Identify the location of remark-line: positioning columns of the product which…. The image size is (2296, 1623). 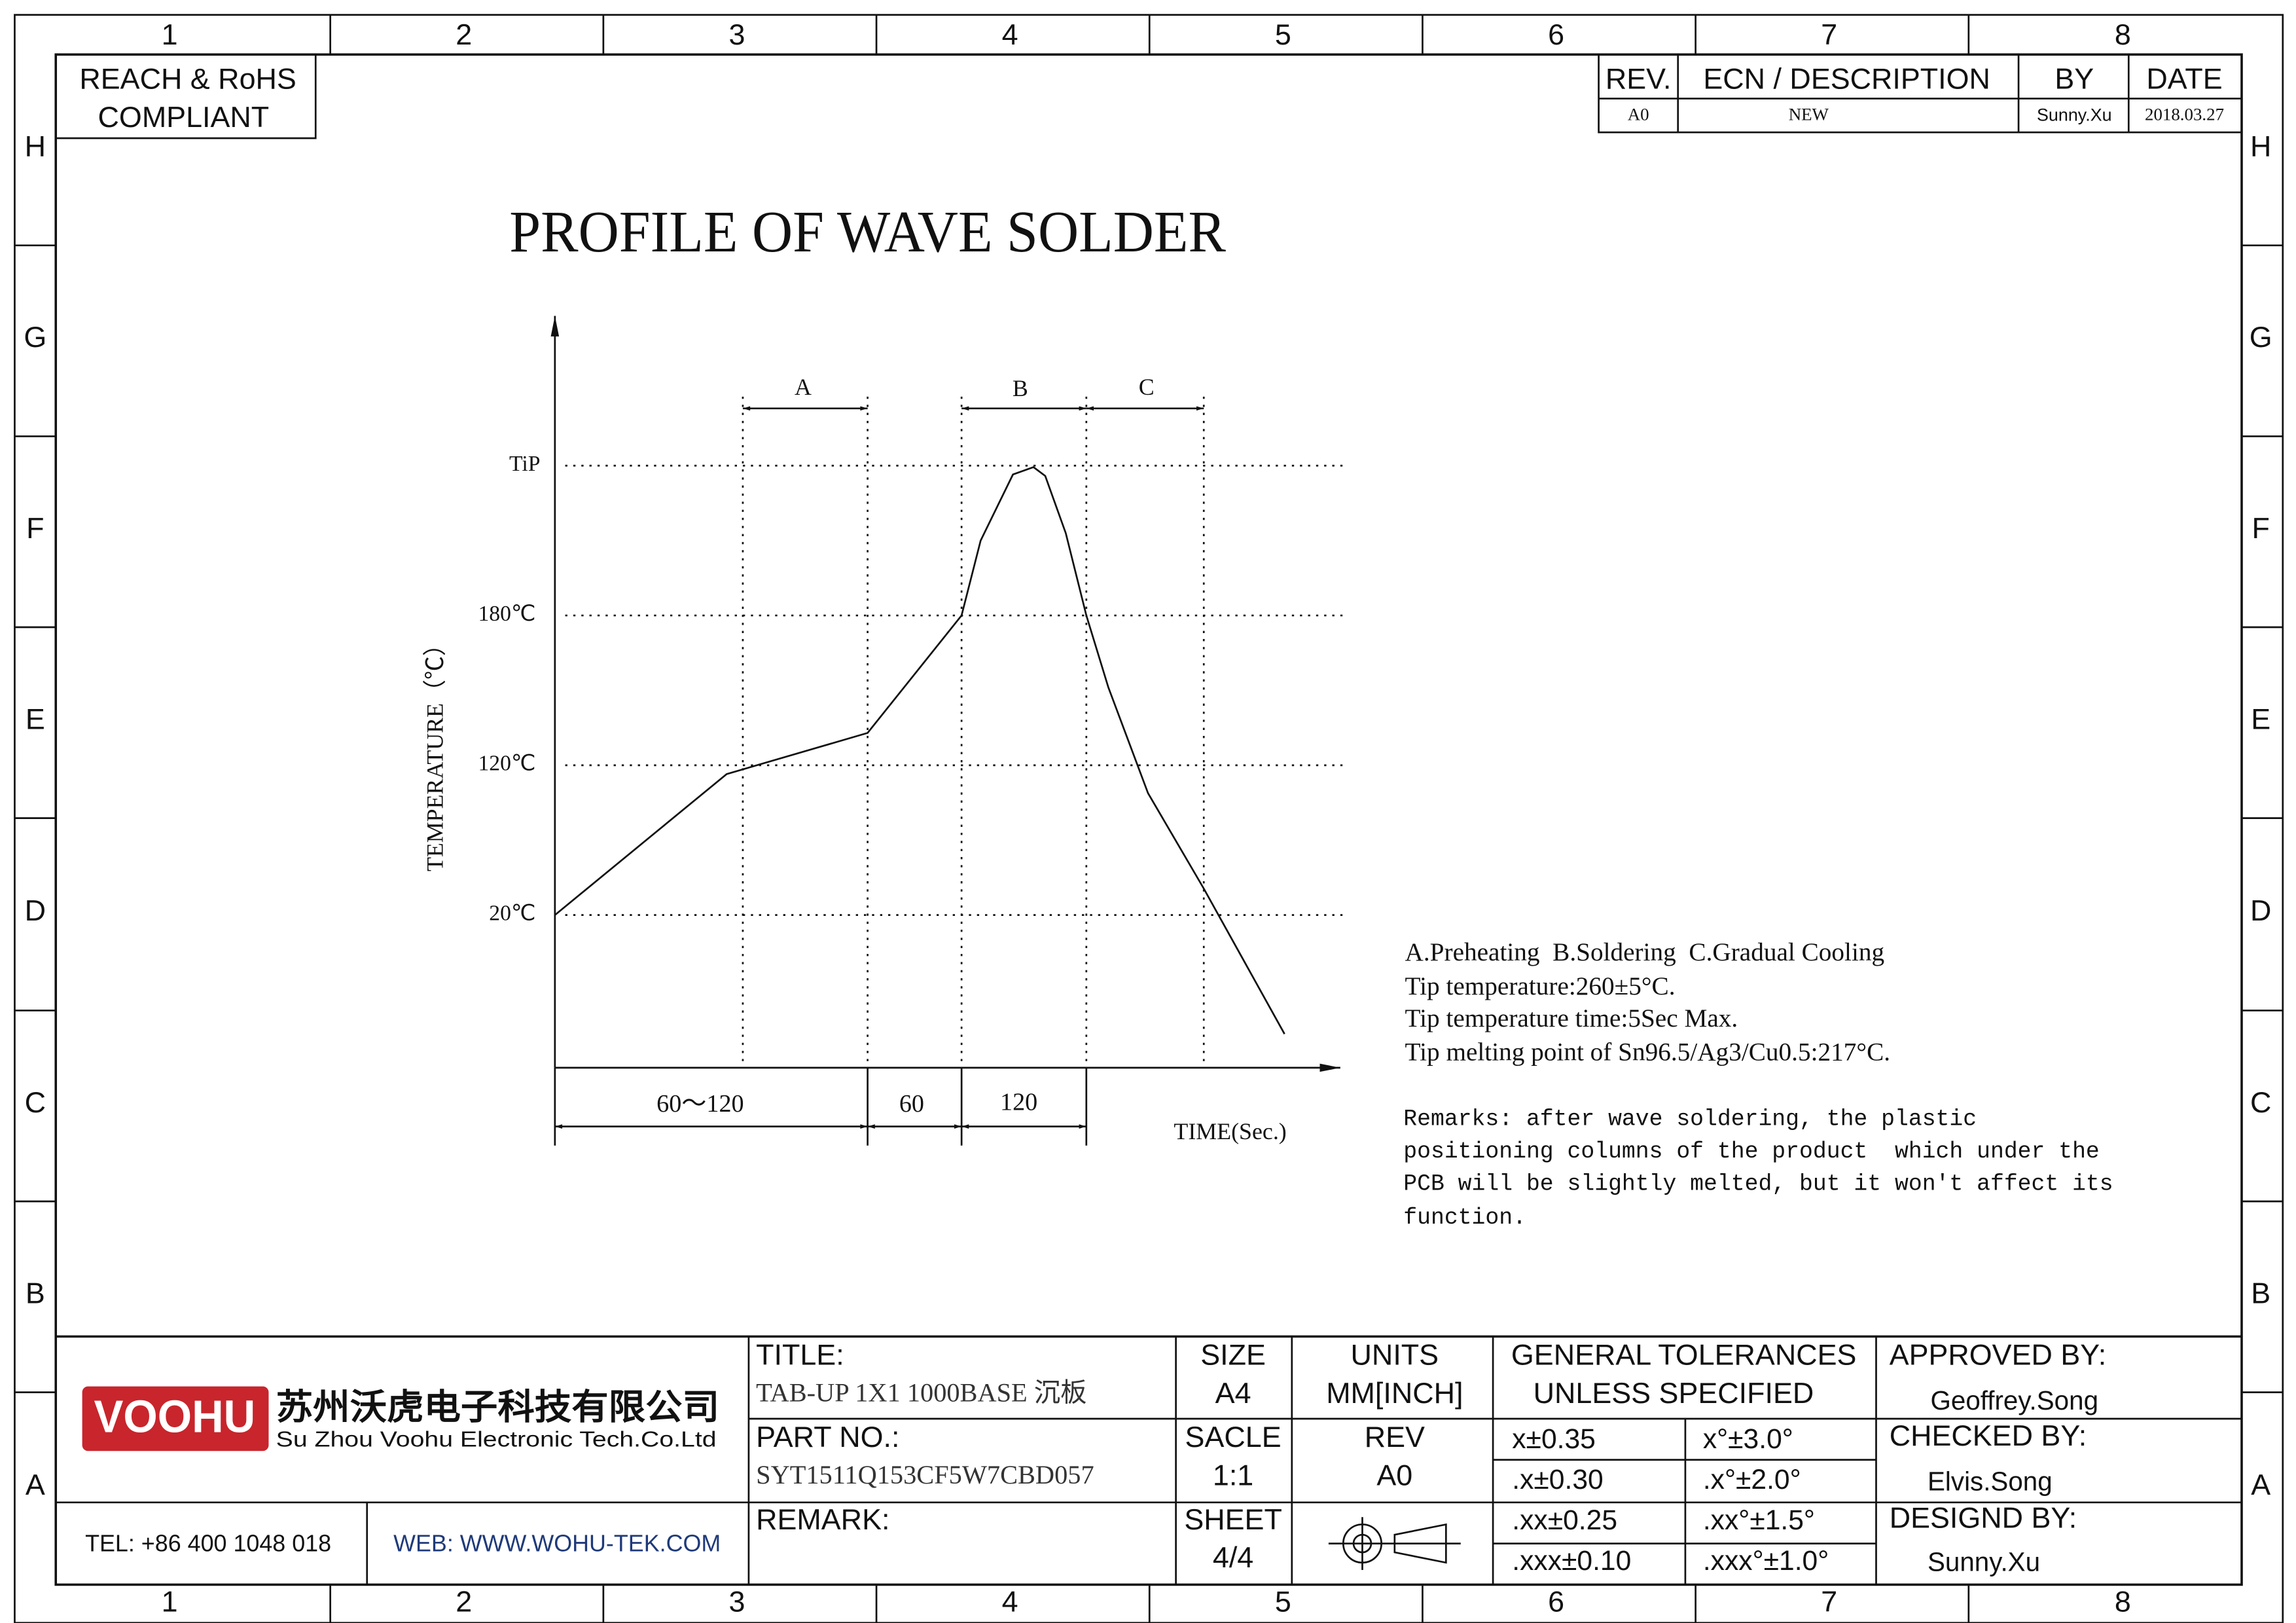
(1751, 1152).